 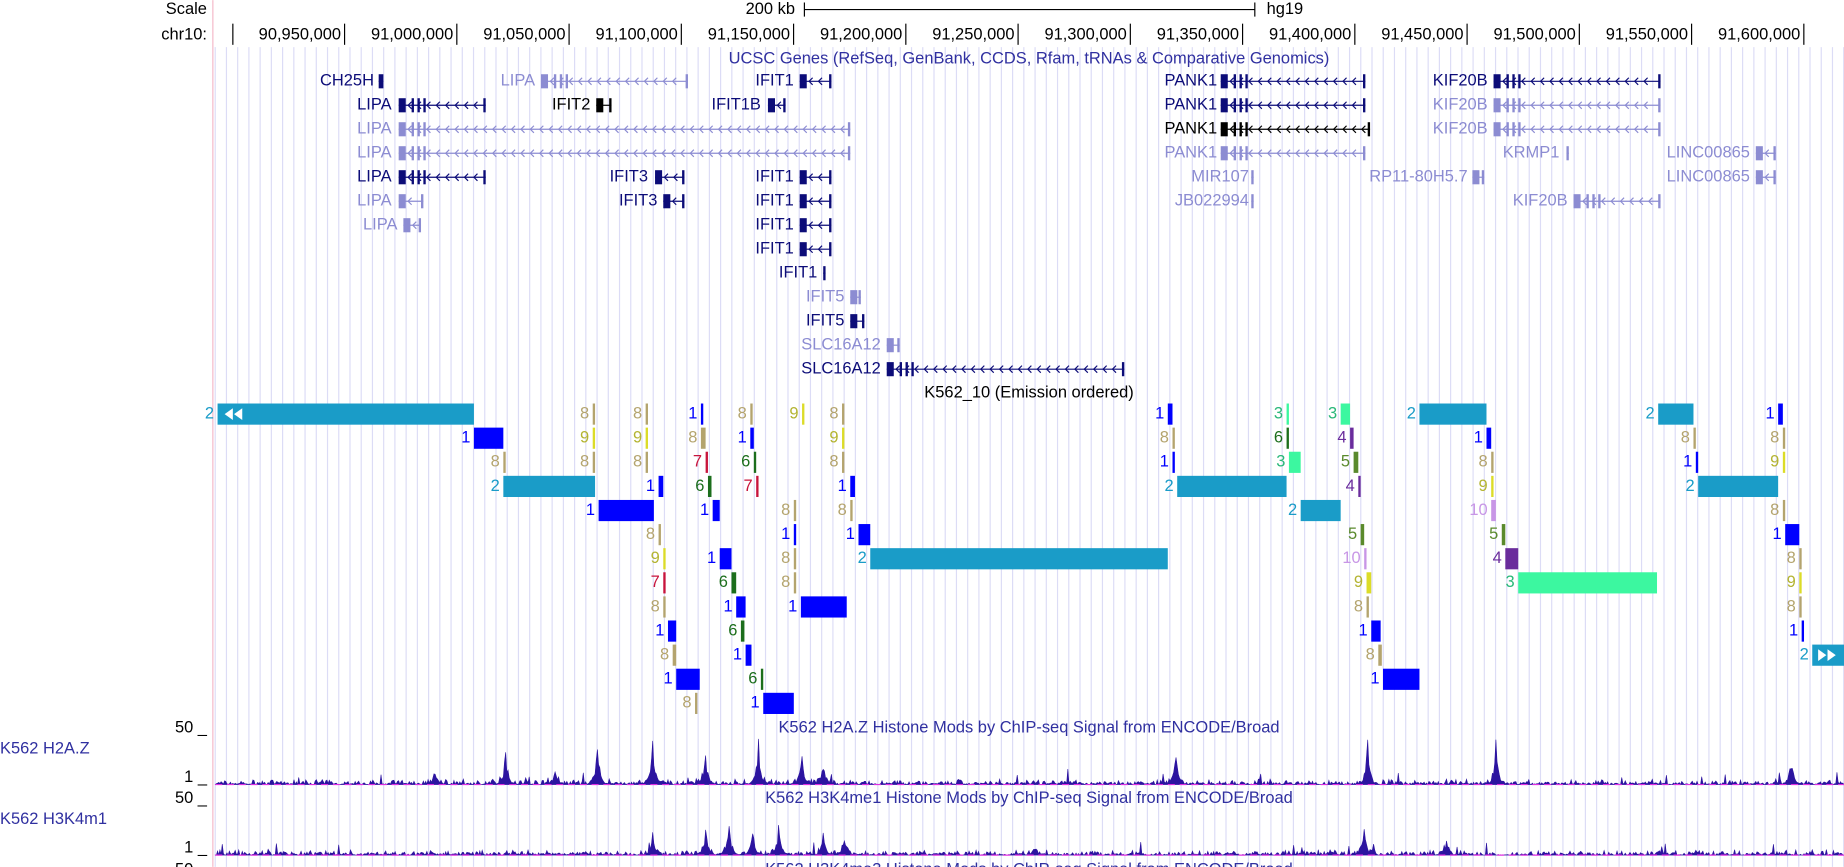 I want to click on chrom-label: chr10:, so click(x=184, y=35).